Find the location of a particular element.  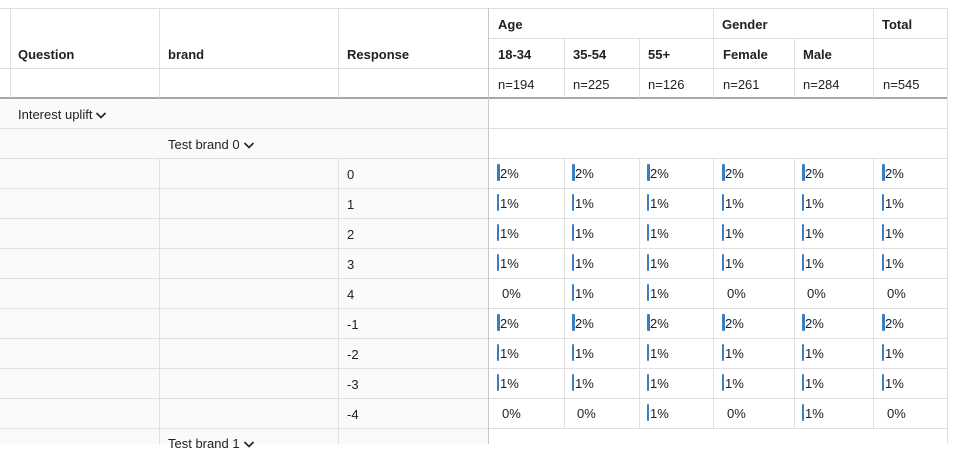

column-header-3: 55+ is located at coordinates (659, 54).